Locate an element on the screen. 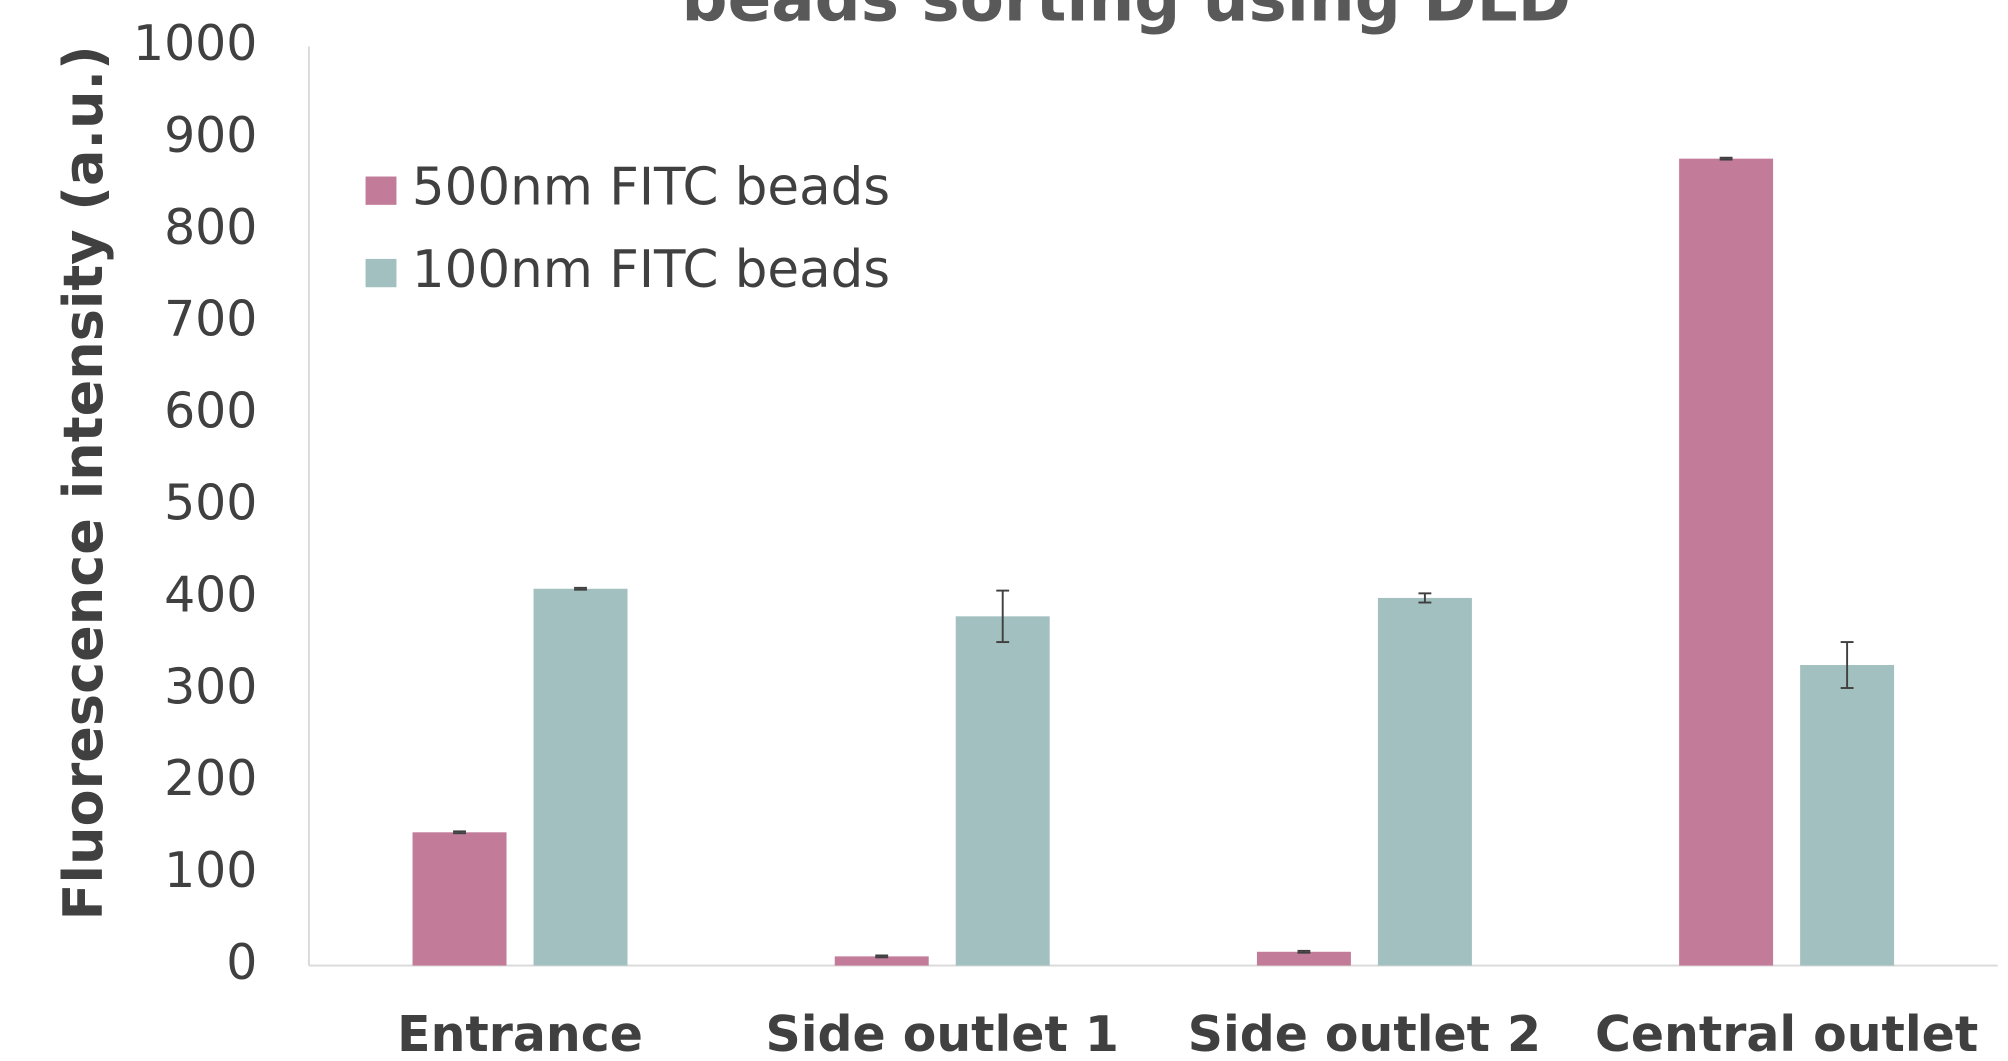 This screenshot has height=1061, width=2008. y-tick-label: 100 is located at coordinates (210, 870).